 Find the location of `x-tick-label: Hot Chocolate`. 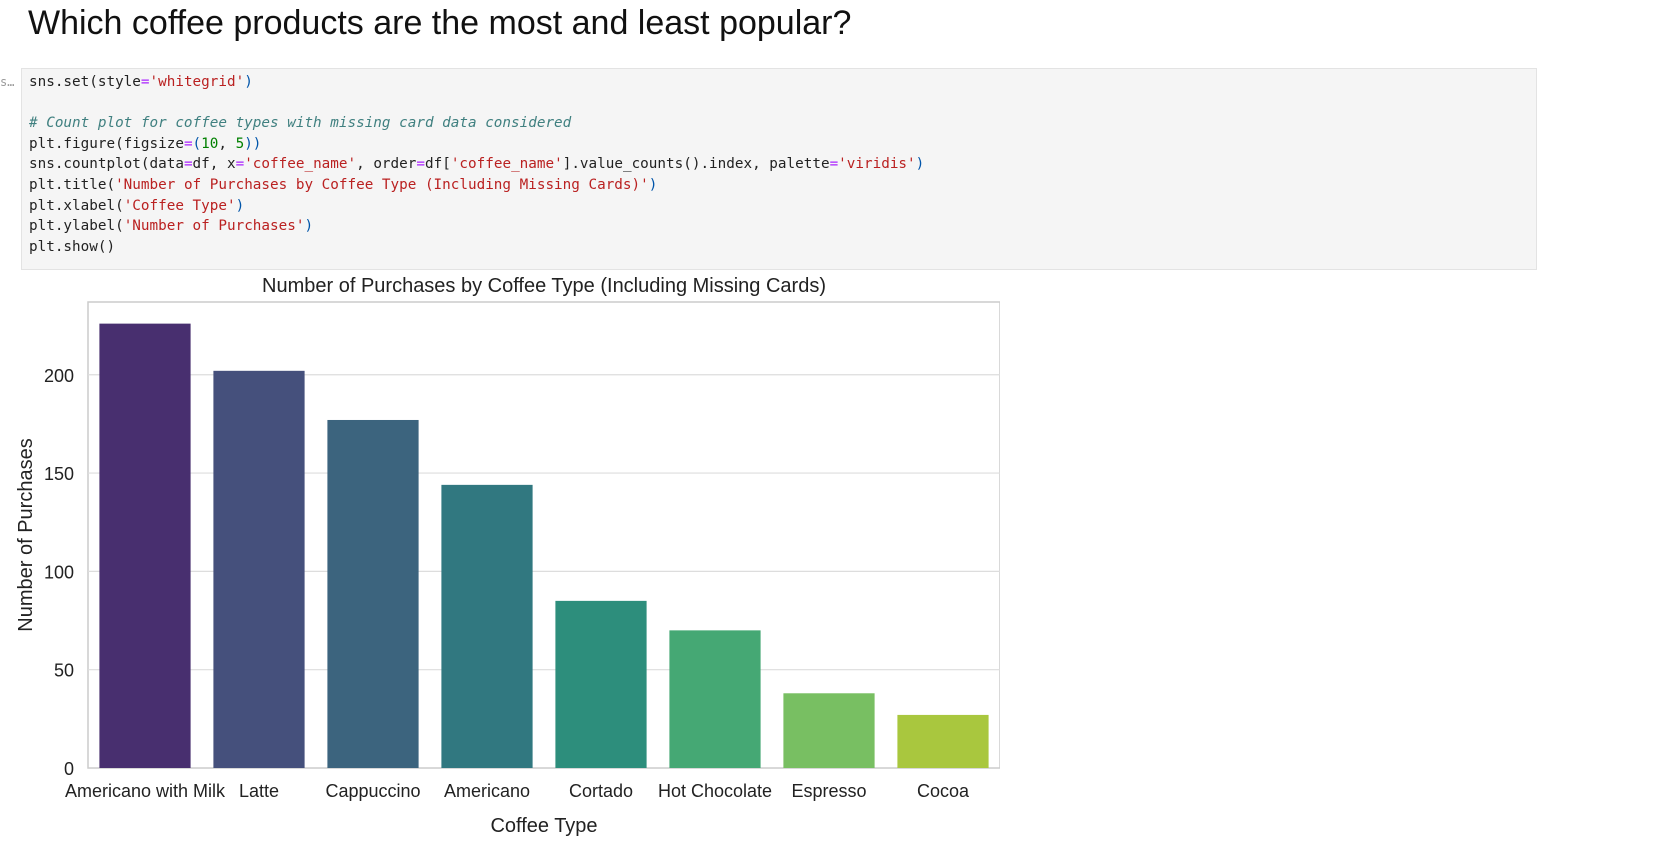

x-tick-label: Hot Chocolate is located at coordinates (715, 791).